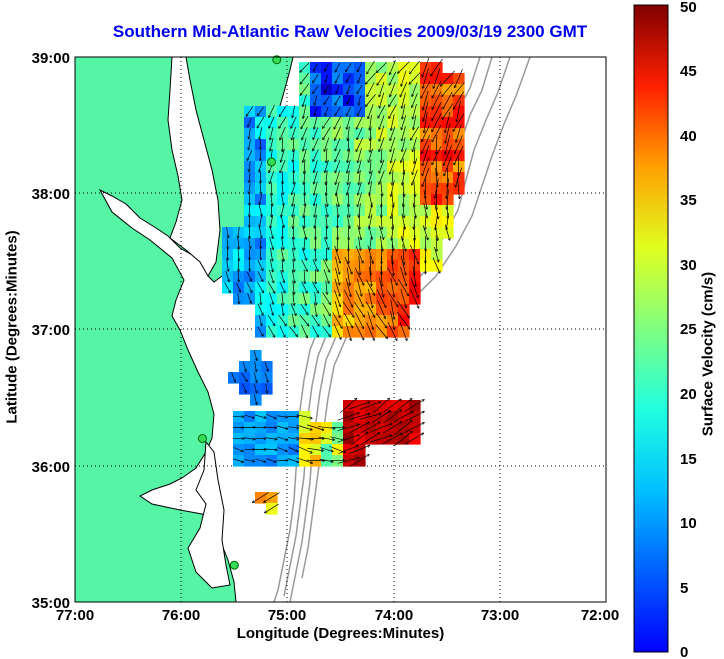 The width and height of the screenshot is (724, 659). I want to click on y-tick-label: 38:00, so click(51, 194).